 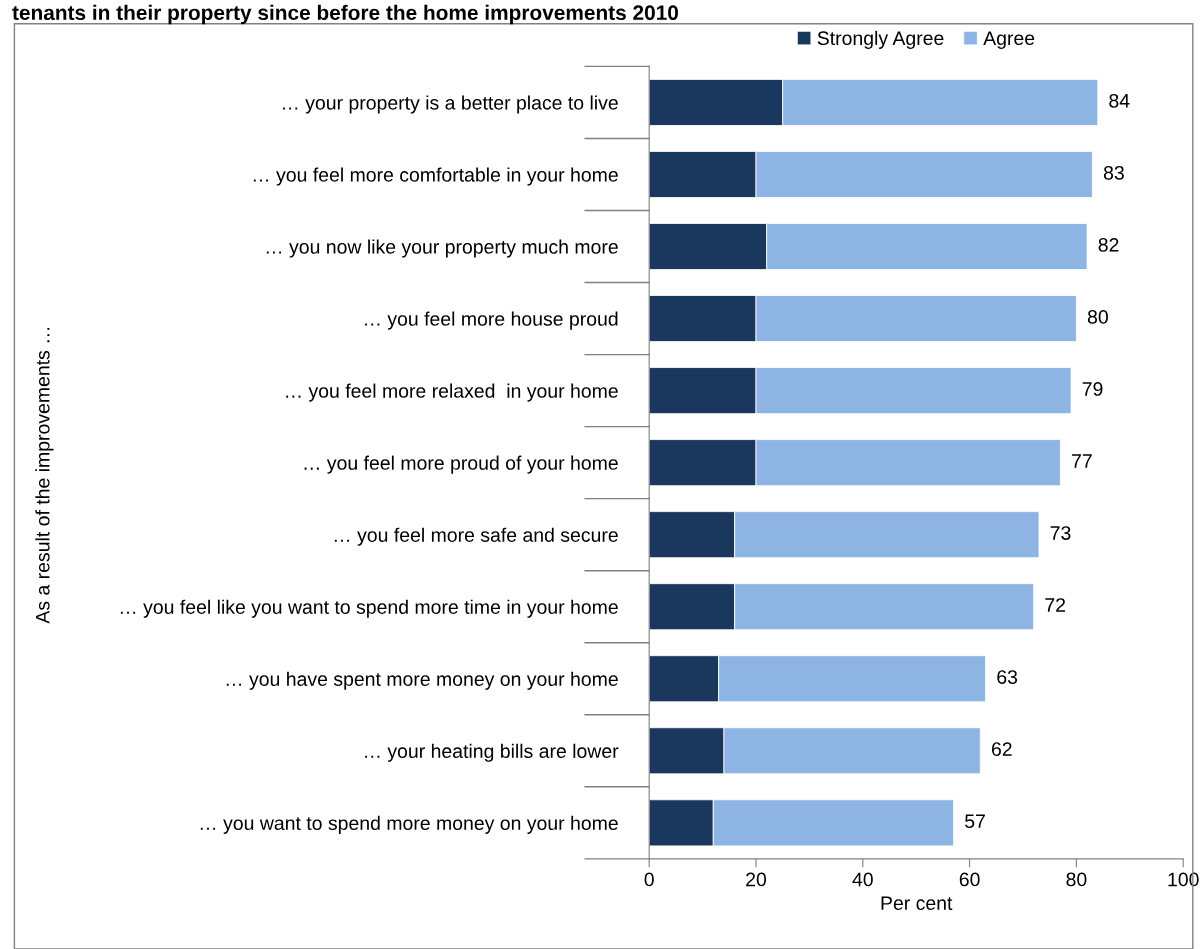 I want to click on total-label: 57, so click(x=975, y=821).